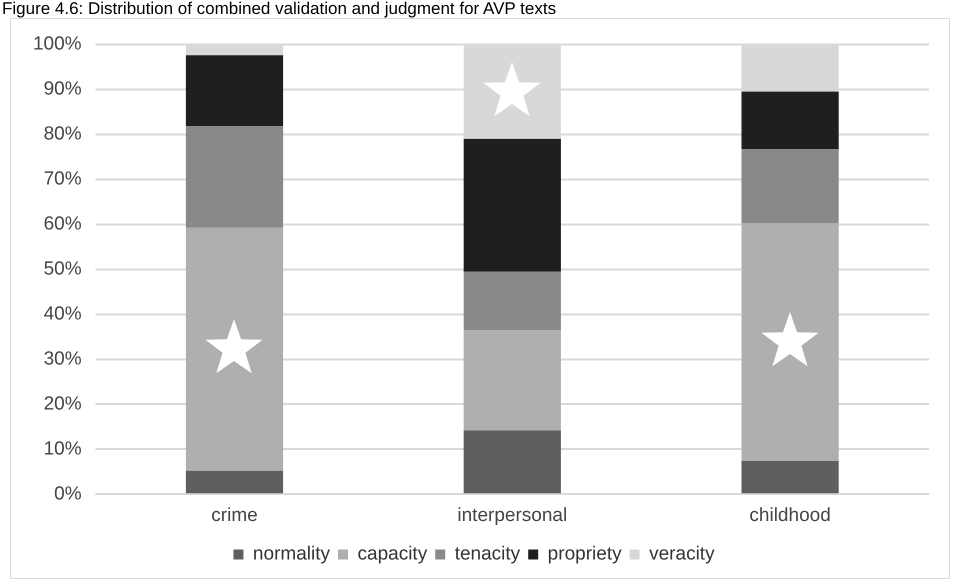 This screenshot has width=958, height=579. Describe the element at coordinates (63, 179) in the screenshot. I see `y-tick-label: 70%` at that location.